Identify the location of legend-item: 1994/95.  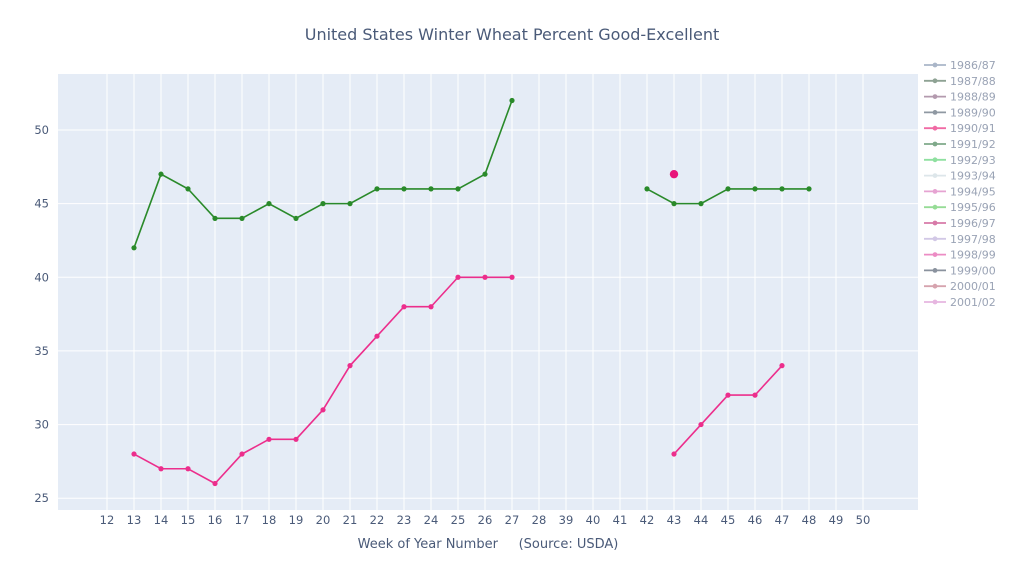
(960, 191).